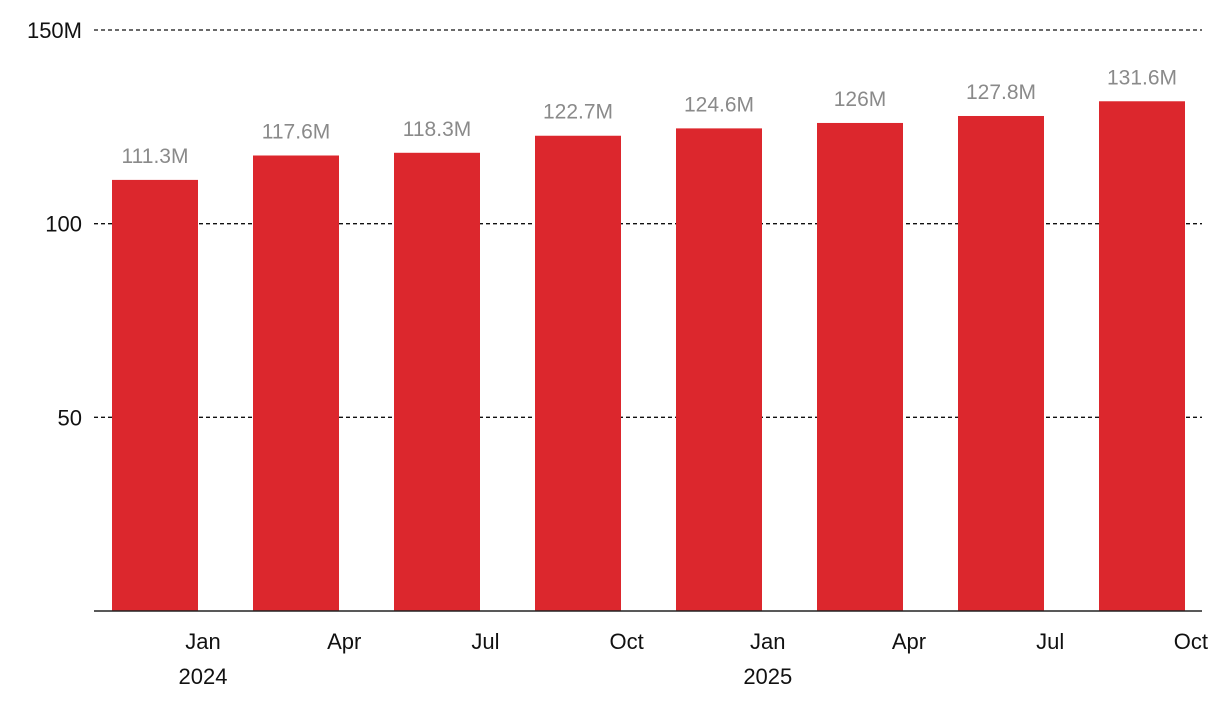 Image resolution: width=1220 pixels, height=712 pixels. Describe the element at coordinates (437, 129) in the screenshot. I see `data-label: 118.3M` at that location.